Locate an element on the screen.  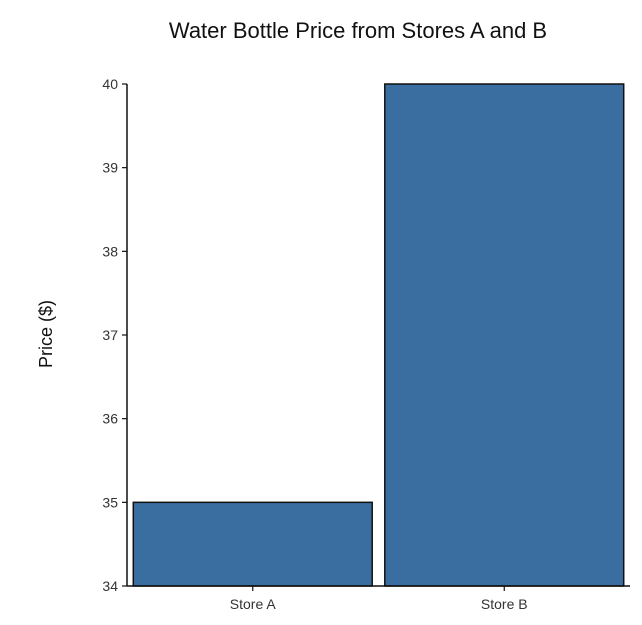
y-tick-label: 36 is located at coordinates (110, 419).